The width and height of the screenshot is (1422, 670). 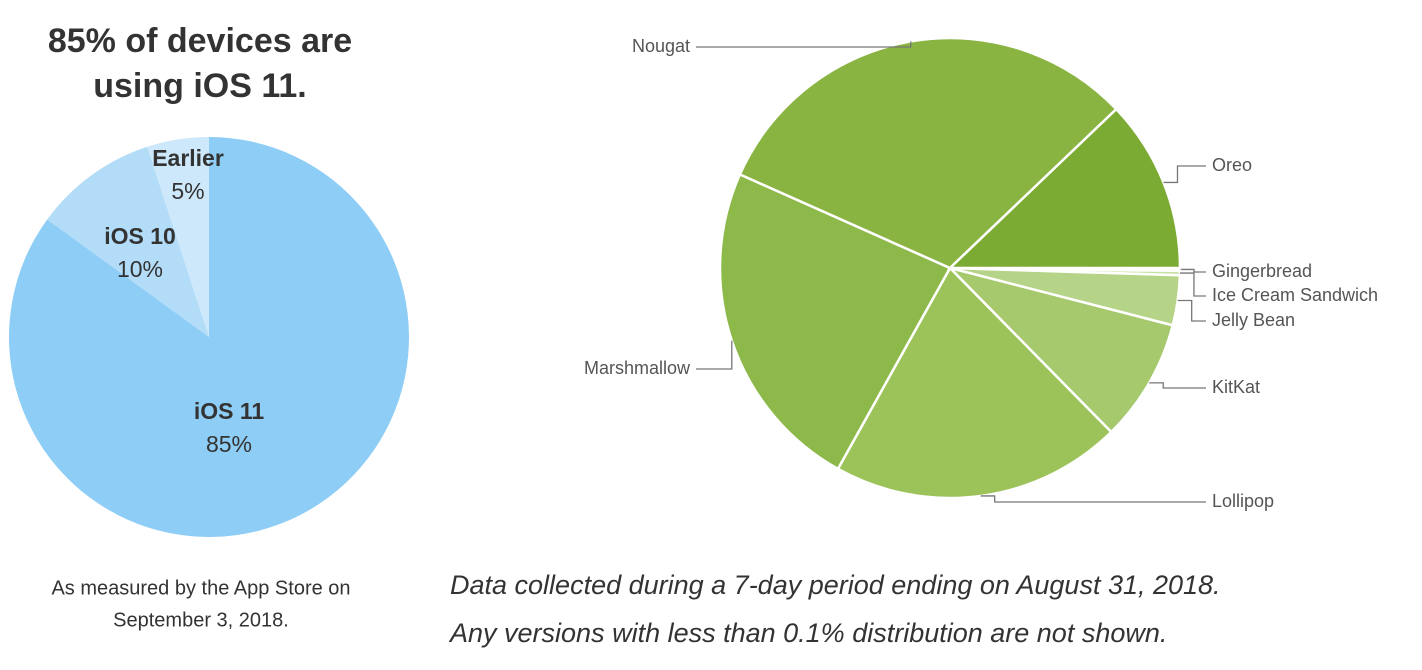 I want to click on slice-label: Nougat, so click(x=661, y=46).